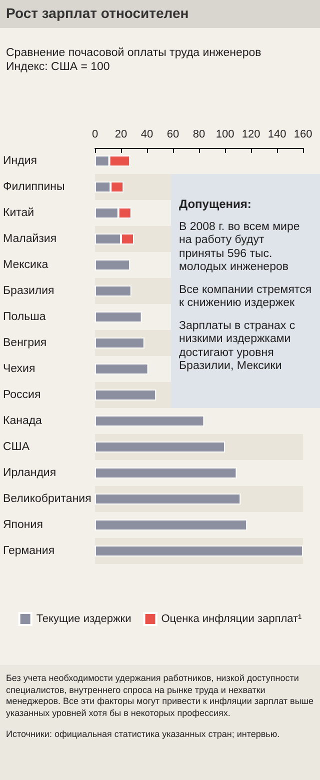  Describe the element at coordinates (240, 247) in the screenshot. I see `annotation: В 2008 г. во всем мире на работу будут приняты 596 тыс. молодых инженеров` at that location.